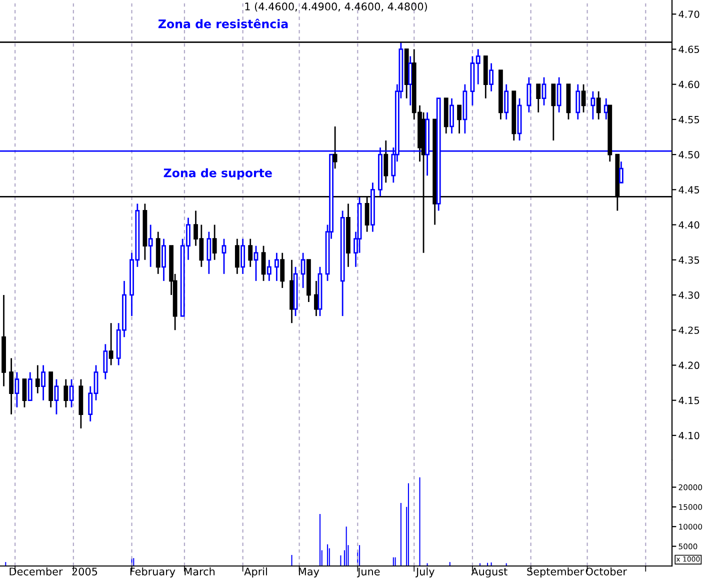  What do you see at coordinates (689, 225) in the screenshot?
I see `y-tick-label: 4.40` at bounding box center [689, 225].